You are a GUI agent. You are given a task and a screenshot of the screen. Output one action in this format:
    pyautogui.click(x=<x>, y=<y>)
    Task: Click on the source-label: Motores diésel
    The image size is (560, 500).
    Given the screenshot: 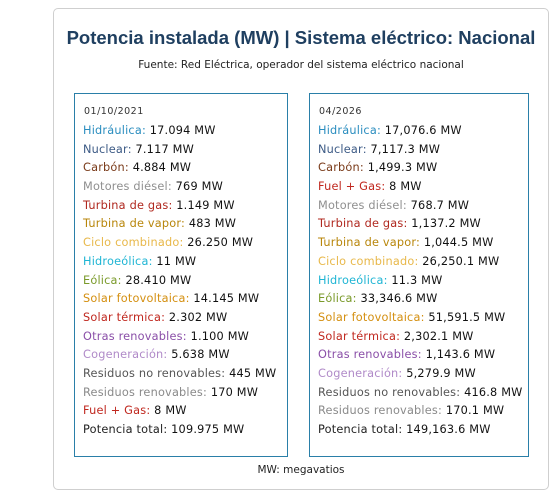 What is the action you would take?
    pyautogui.click(x=125, y=187)
    